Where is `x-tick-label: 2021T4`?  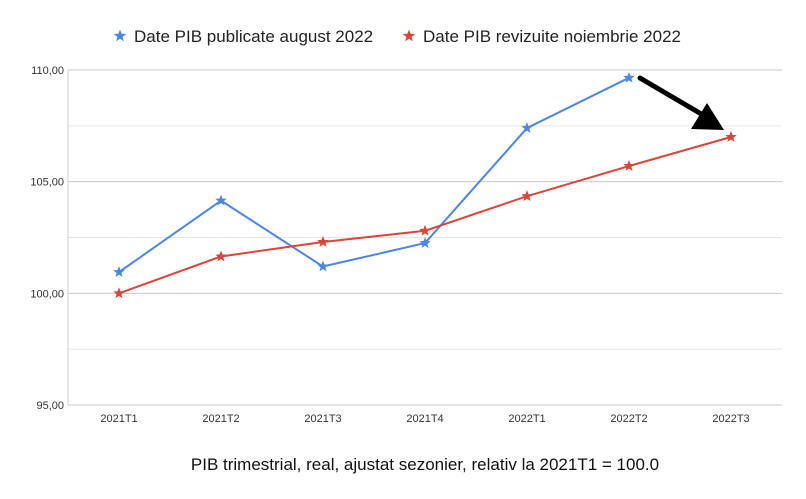
x-tick-label: 2021T4 is located at coordinates (424, 419).